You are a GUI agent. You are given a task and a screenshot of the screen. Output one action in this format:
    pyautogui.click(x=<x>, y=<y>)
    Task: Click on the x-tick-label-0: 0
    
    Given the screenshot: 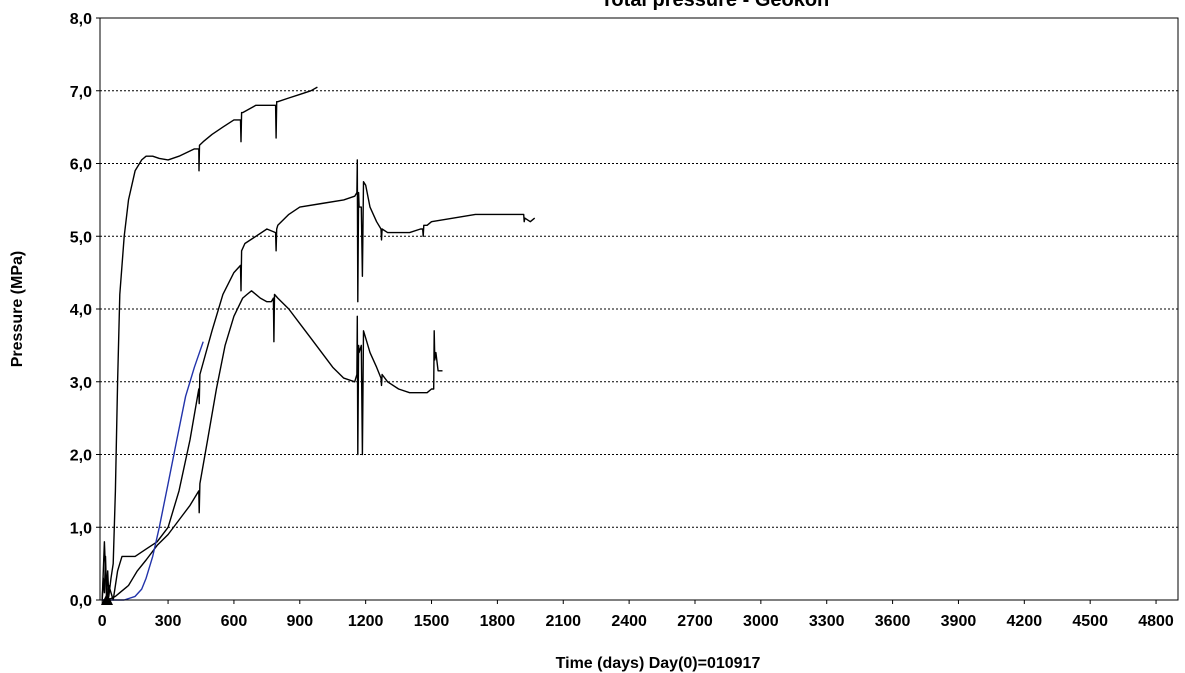 What is the action you would take?
    pyautogui.click(x=102, y=621)
    